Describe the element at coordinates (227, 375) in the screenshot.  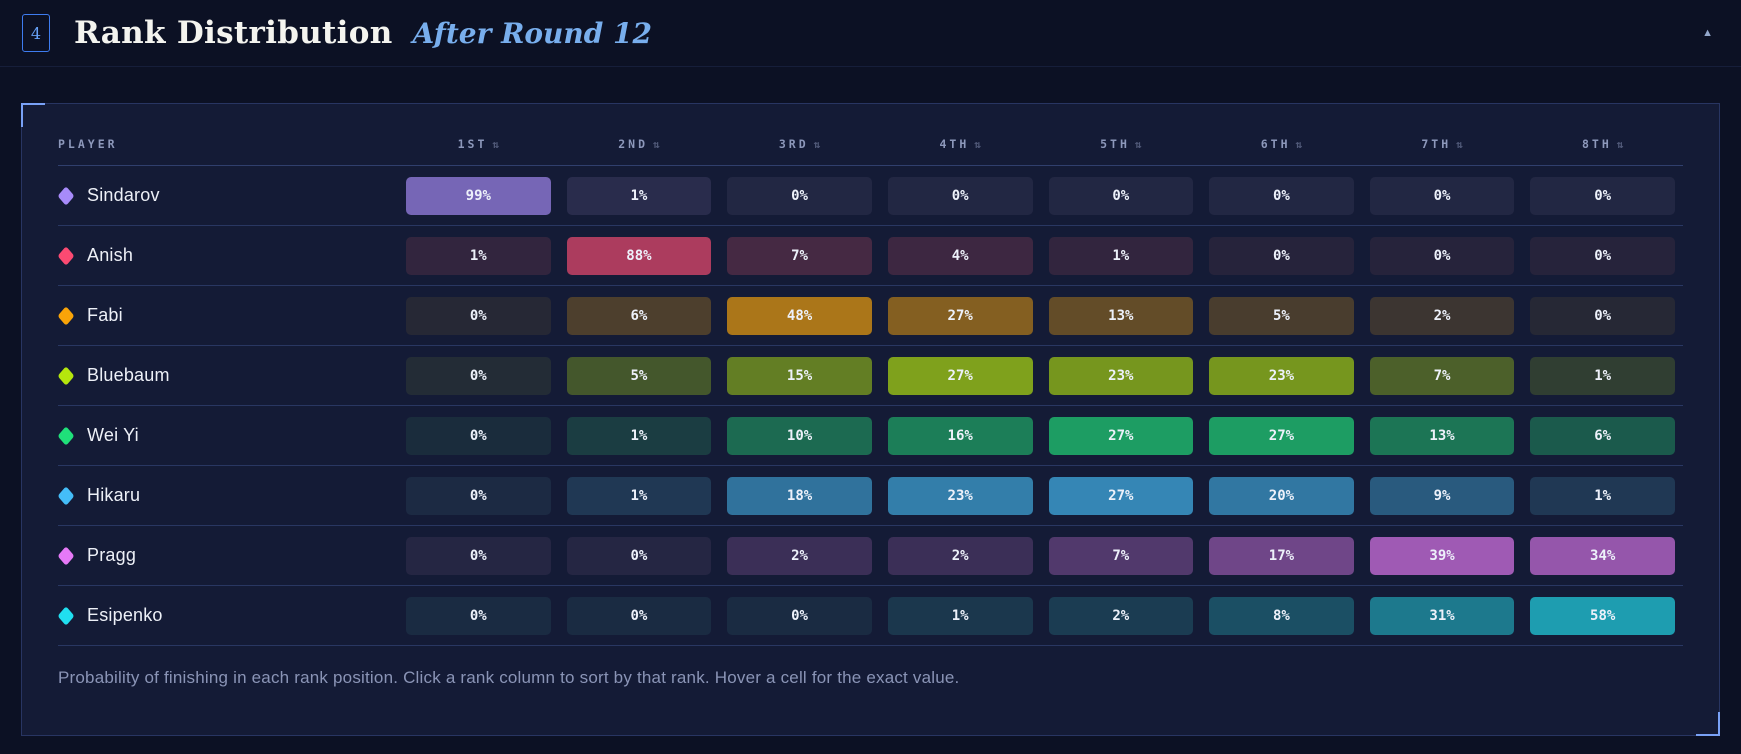
I see `player-cell: Bluebaum` at that location.